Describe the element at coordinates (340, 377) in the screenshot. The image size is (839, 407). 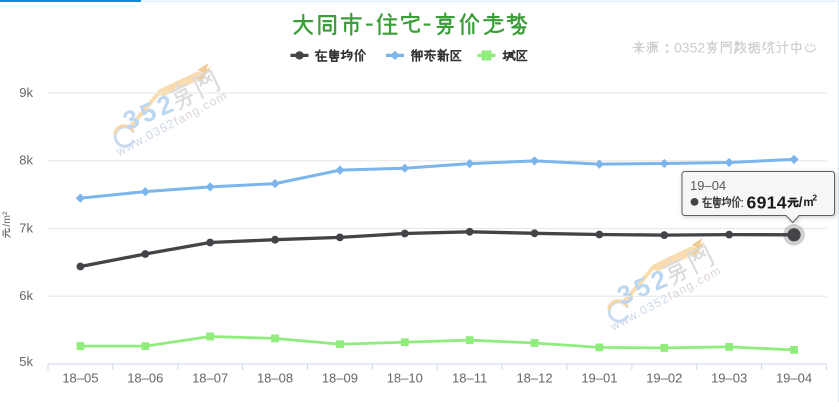
I see `svg-text: 18–09` at that location.